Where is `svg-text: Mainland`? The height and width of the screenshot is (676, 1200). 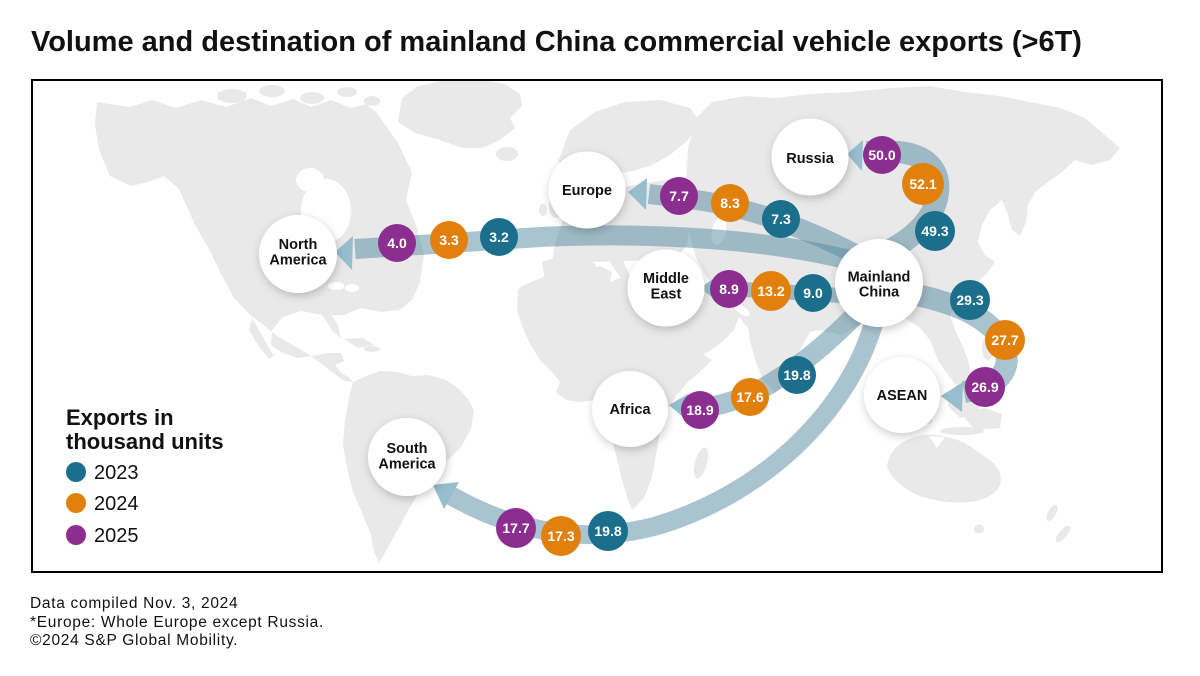
svg-text: Mainland is located at coordinates (879, 278).